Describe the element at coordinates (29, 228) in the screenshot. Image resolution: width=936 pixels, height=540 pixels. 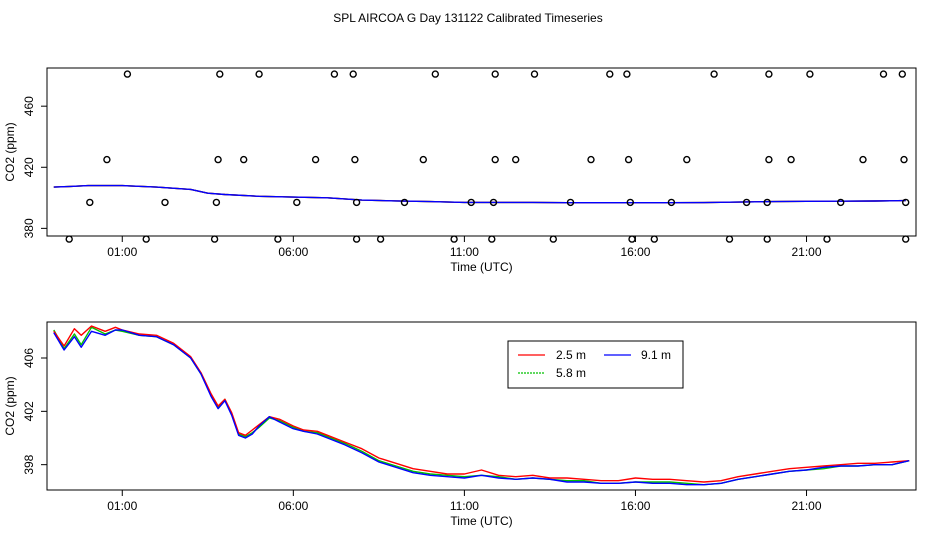
I see `y-tick-label: 380` at that location.